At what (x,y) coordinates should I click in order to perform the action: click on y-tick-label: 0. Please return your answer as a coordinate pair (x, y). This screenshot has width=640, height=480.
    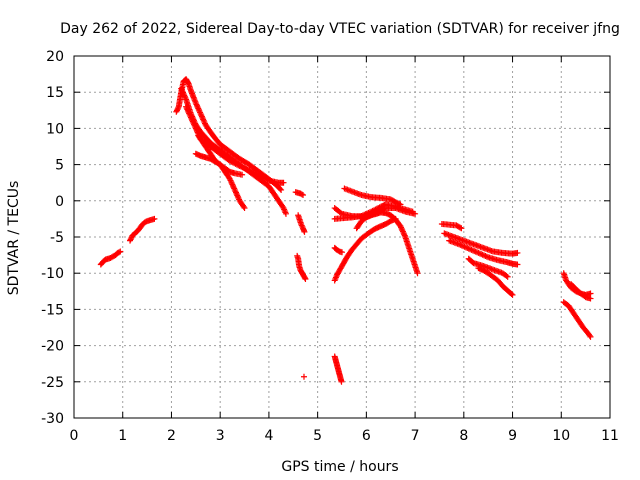
    Looking at the image, I should click on (59, 202).